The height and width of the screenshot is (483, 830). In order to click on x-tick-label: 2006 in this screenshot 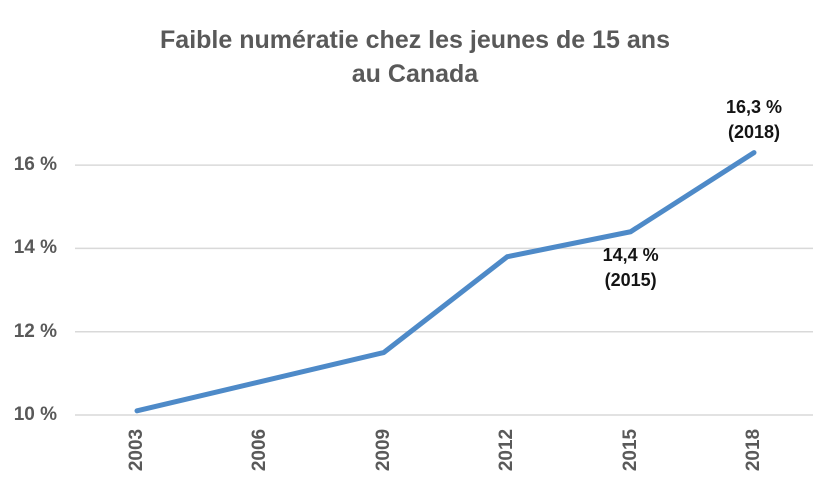, I will do `click(260, 450)`.